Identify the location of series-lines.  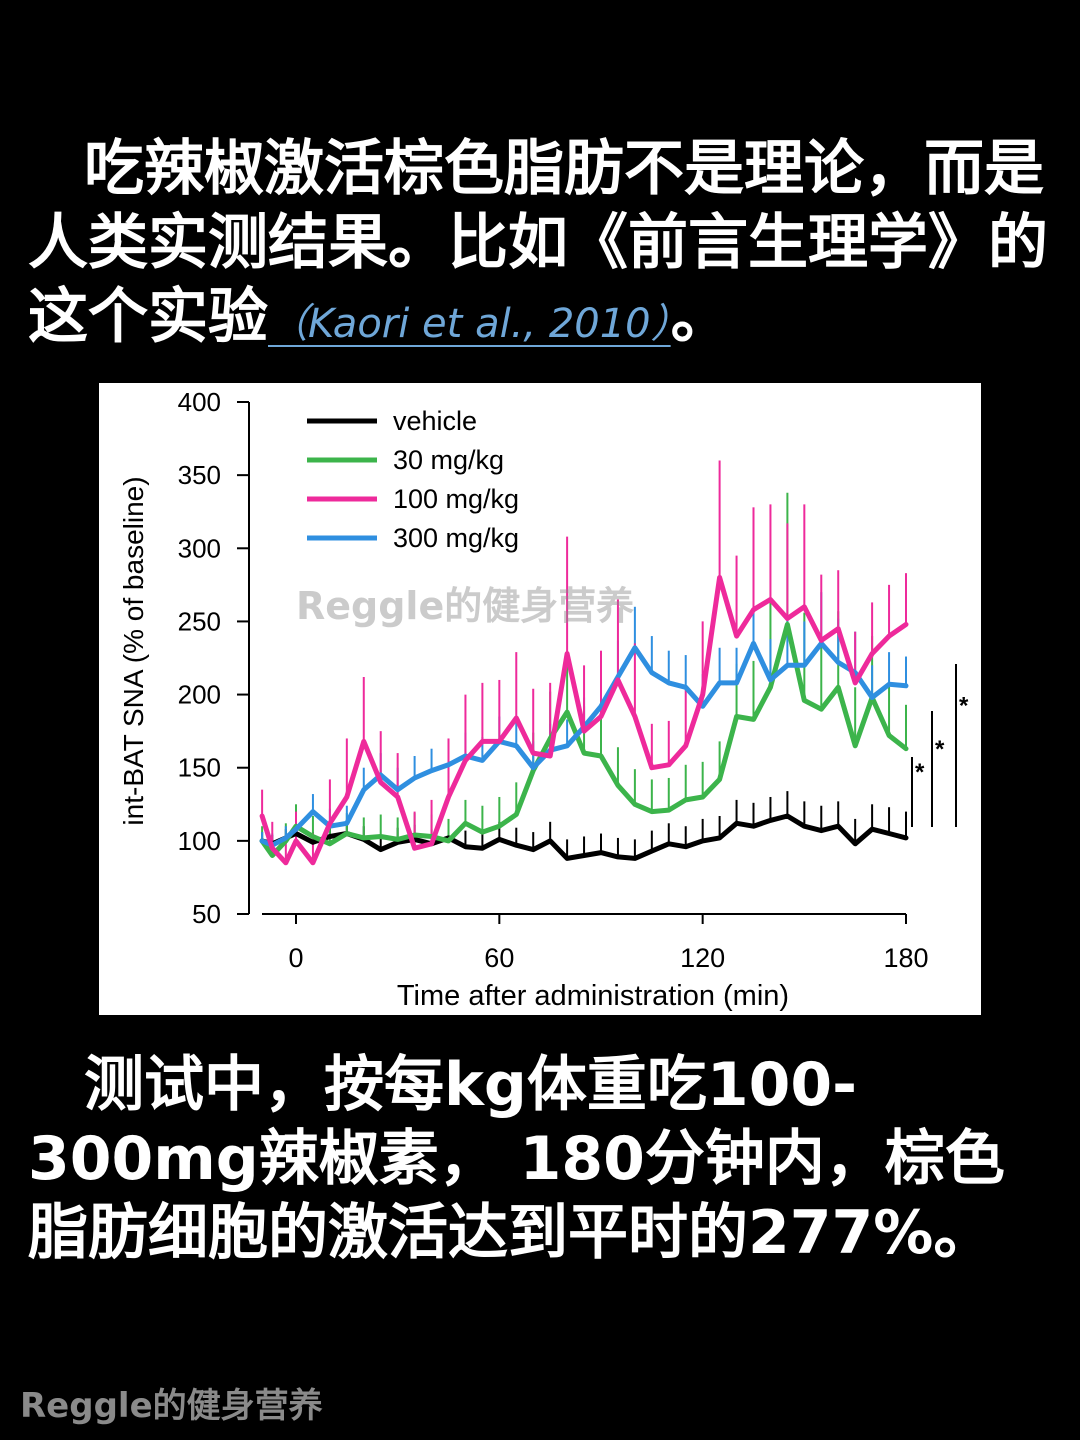
(584, 720).